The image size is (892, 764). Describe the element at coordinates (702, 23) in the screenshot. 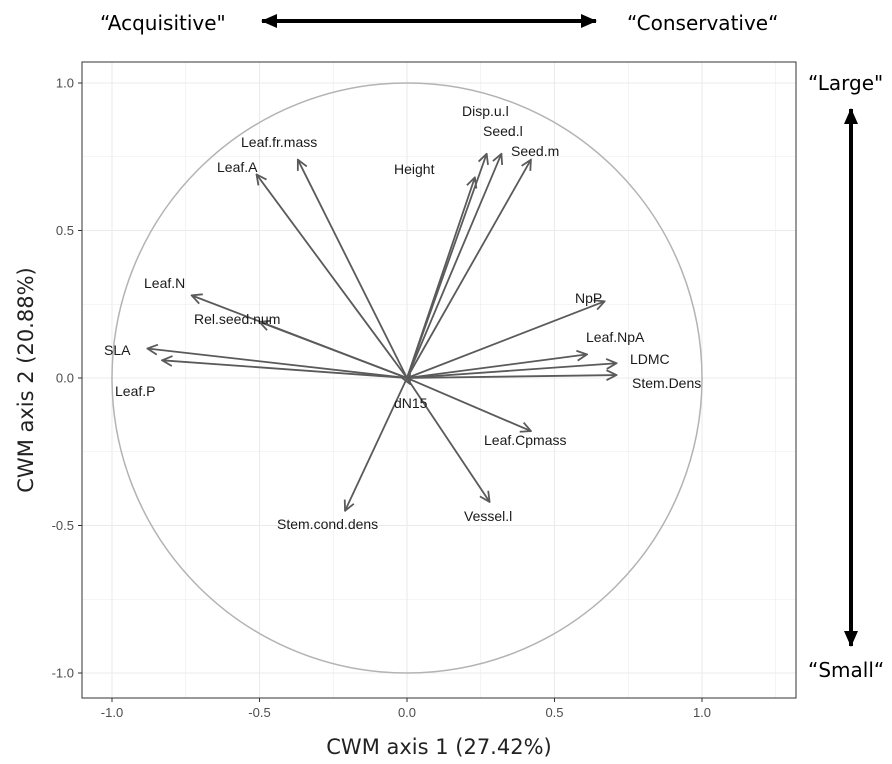

I see `annotation-conservative: “Conservative“` at that location.